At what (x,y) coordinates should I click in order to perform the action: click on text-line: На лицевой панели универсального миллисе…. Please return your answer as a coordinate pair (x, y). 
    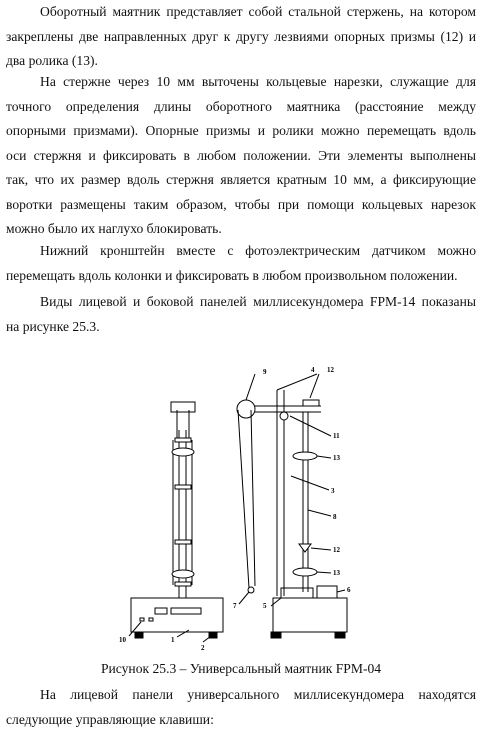
    Looking at the image, I should click on (258, 694).